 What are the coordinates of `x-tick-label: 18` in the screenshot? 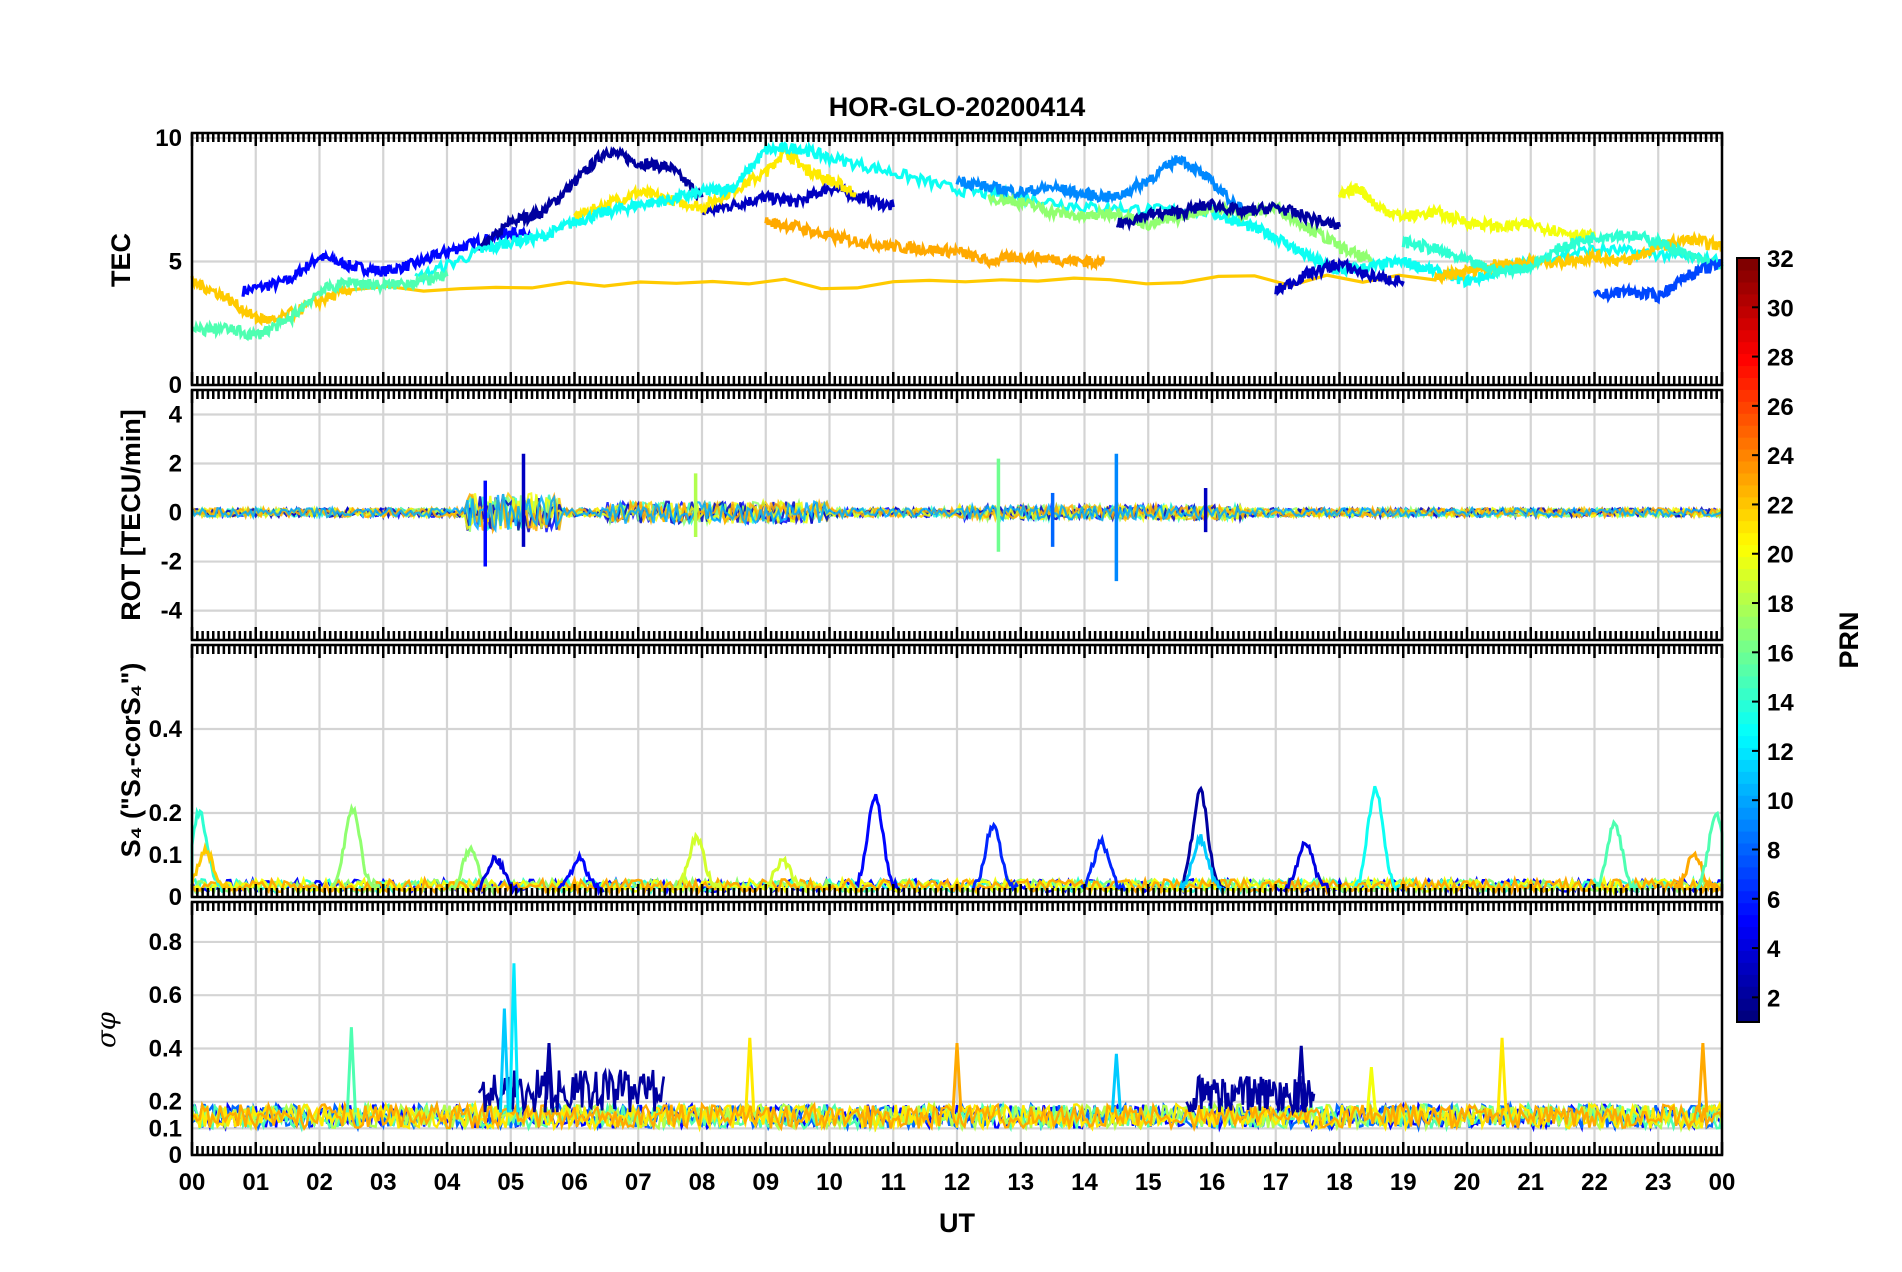 It's located at (1339, 1182).